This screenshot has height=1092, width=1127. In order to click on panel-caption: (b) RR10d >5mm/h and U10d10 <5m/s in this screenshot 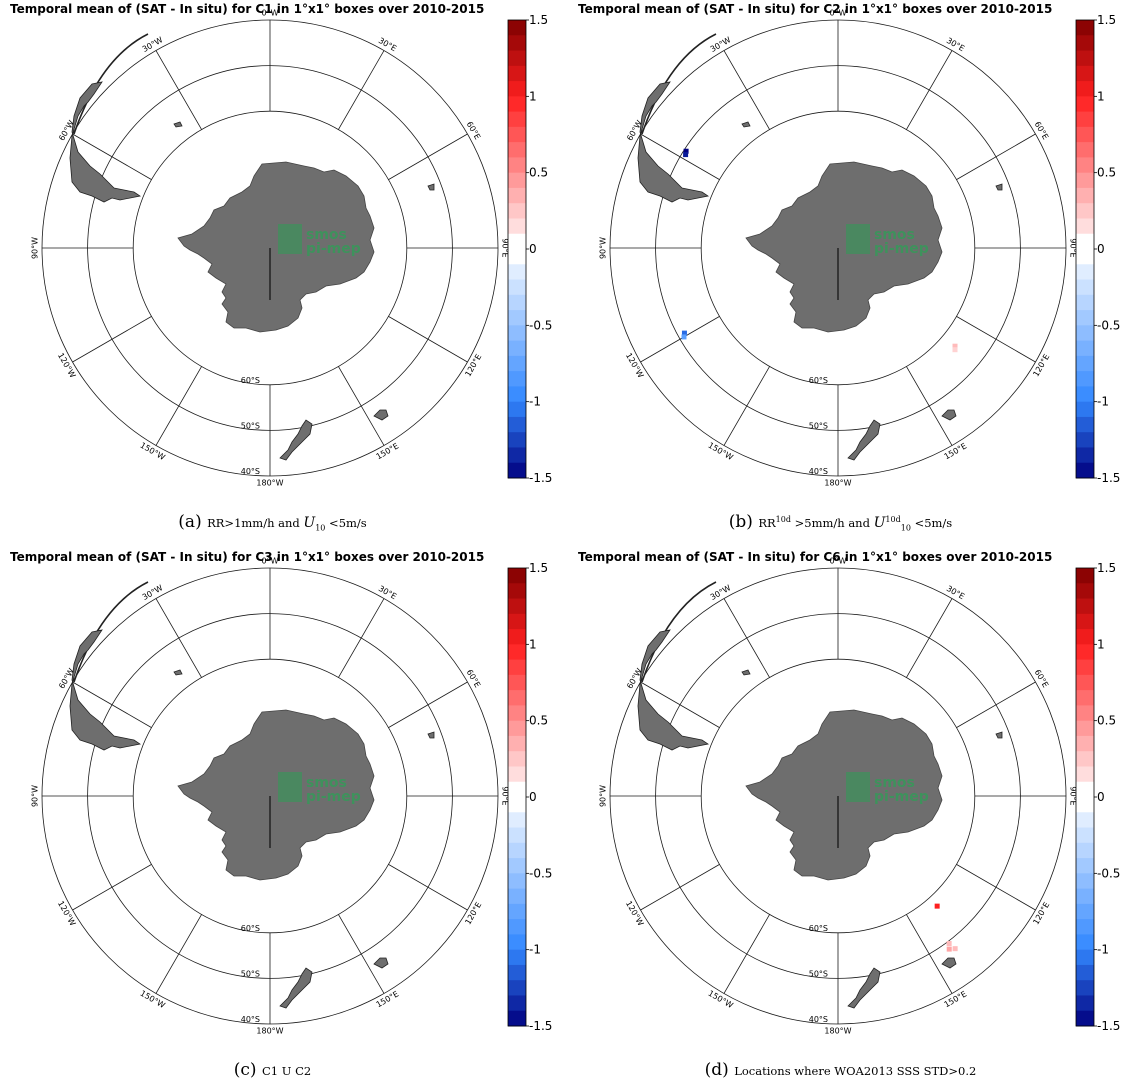, I will do `click(840, 522)`.